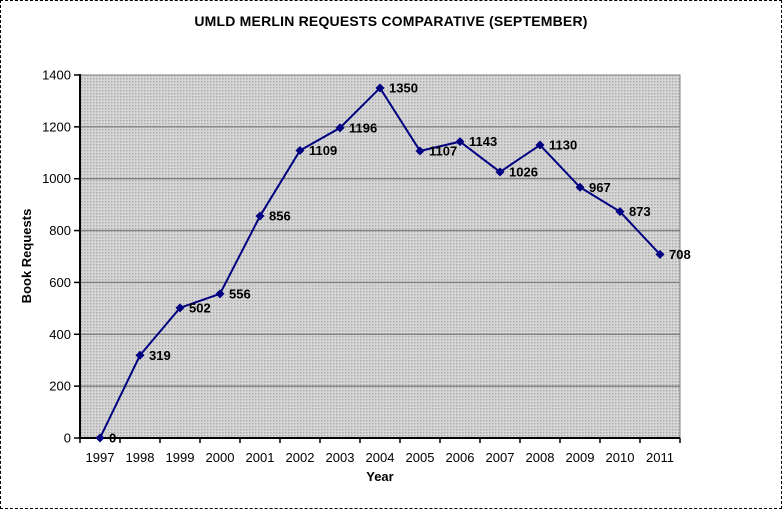 This screenshot has height=509, width=782. I want to click on x-tick-label: 2007, so click(500, 457).